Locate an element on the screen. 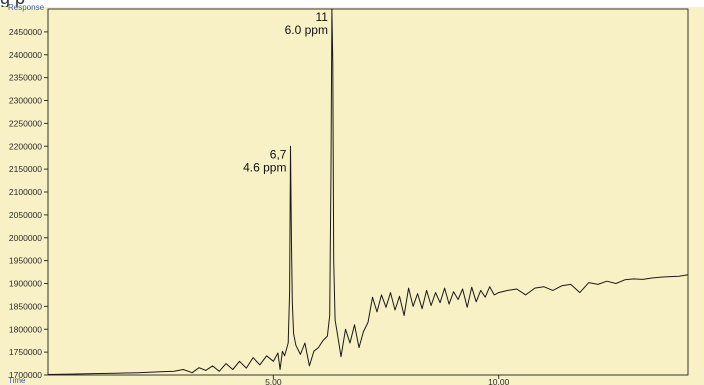 This screenshot has height=385, width=704. y-tick-label: 1900000 is located at coordinates (25, 284).